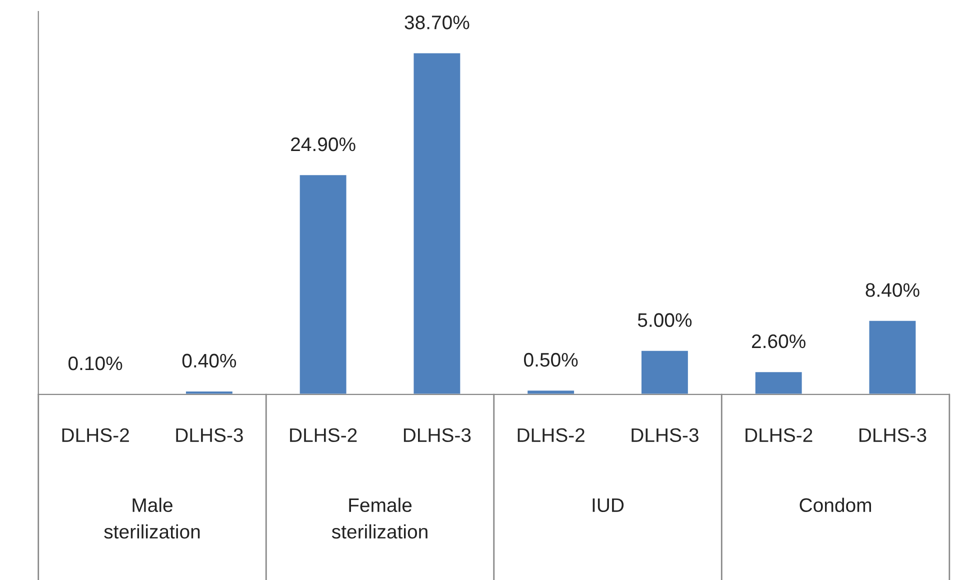 The width and height of the screenshot is (959, 580). I want to click on data-label: 38.70%, so click(437, 23).